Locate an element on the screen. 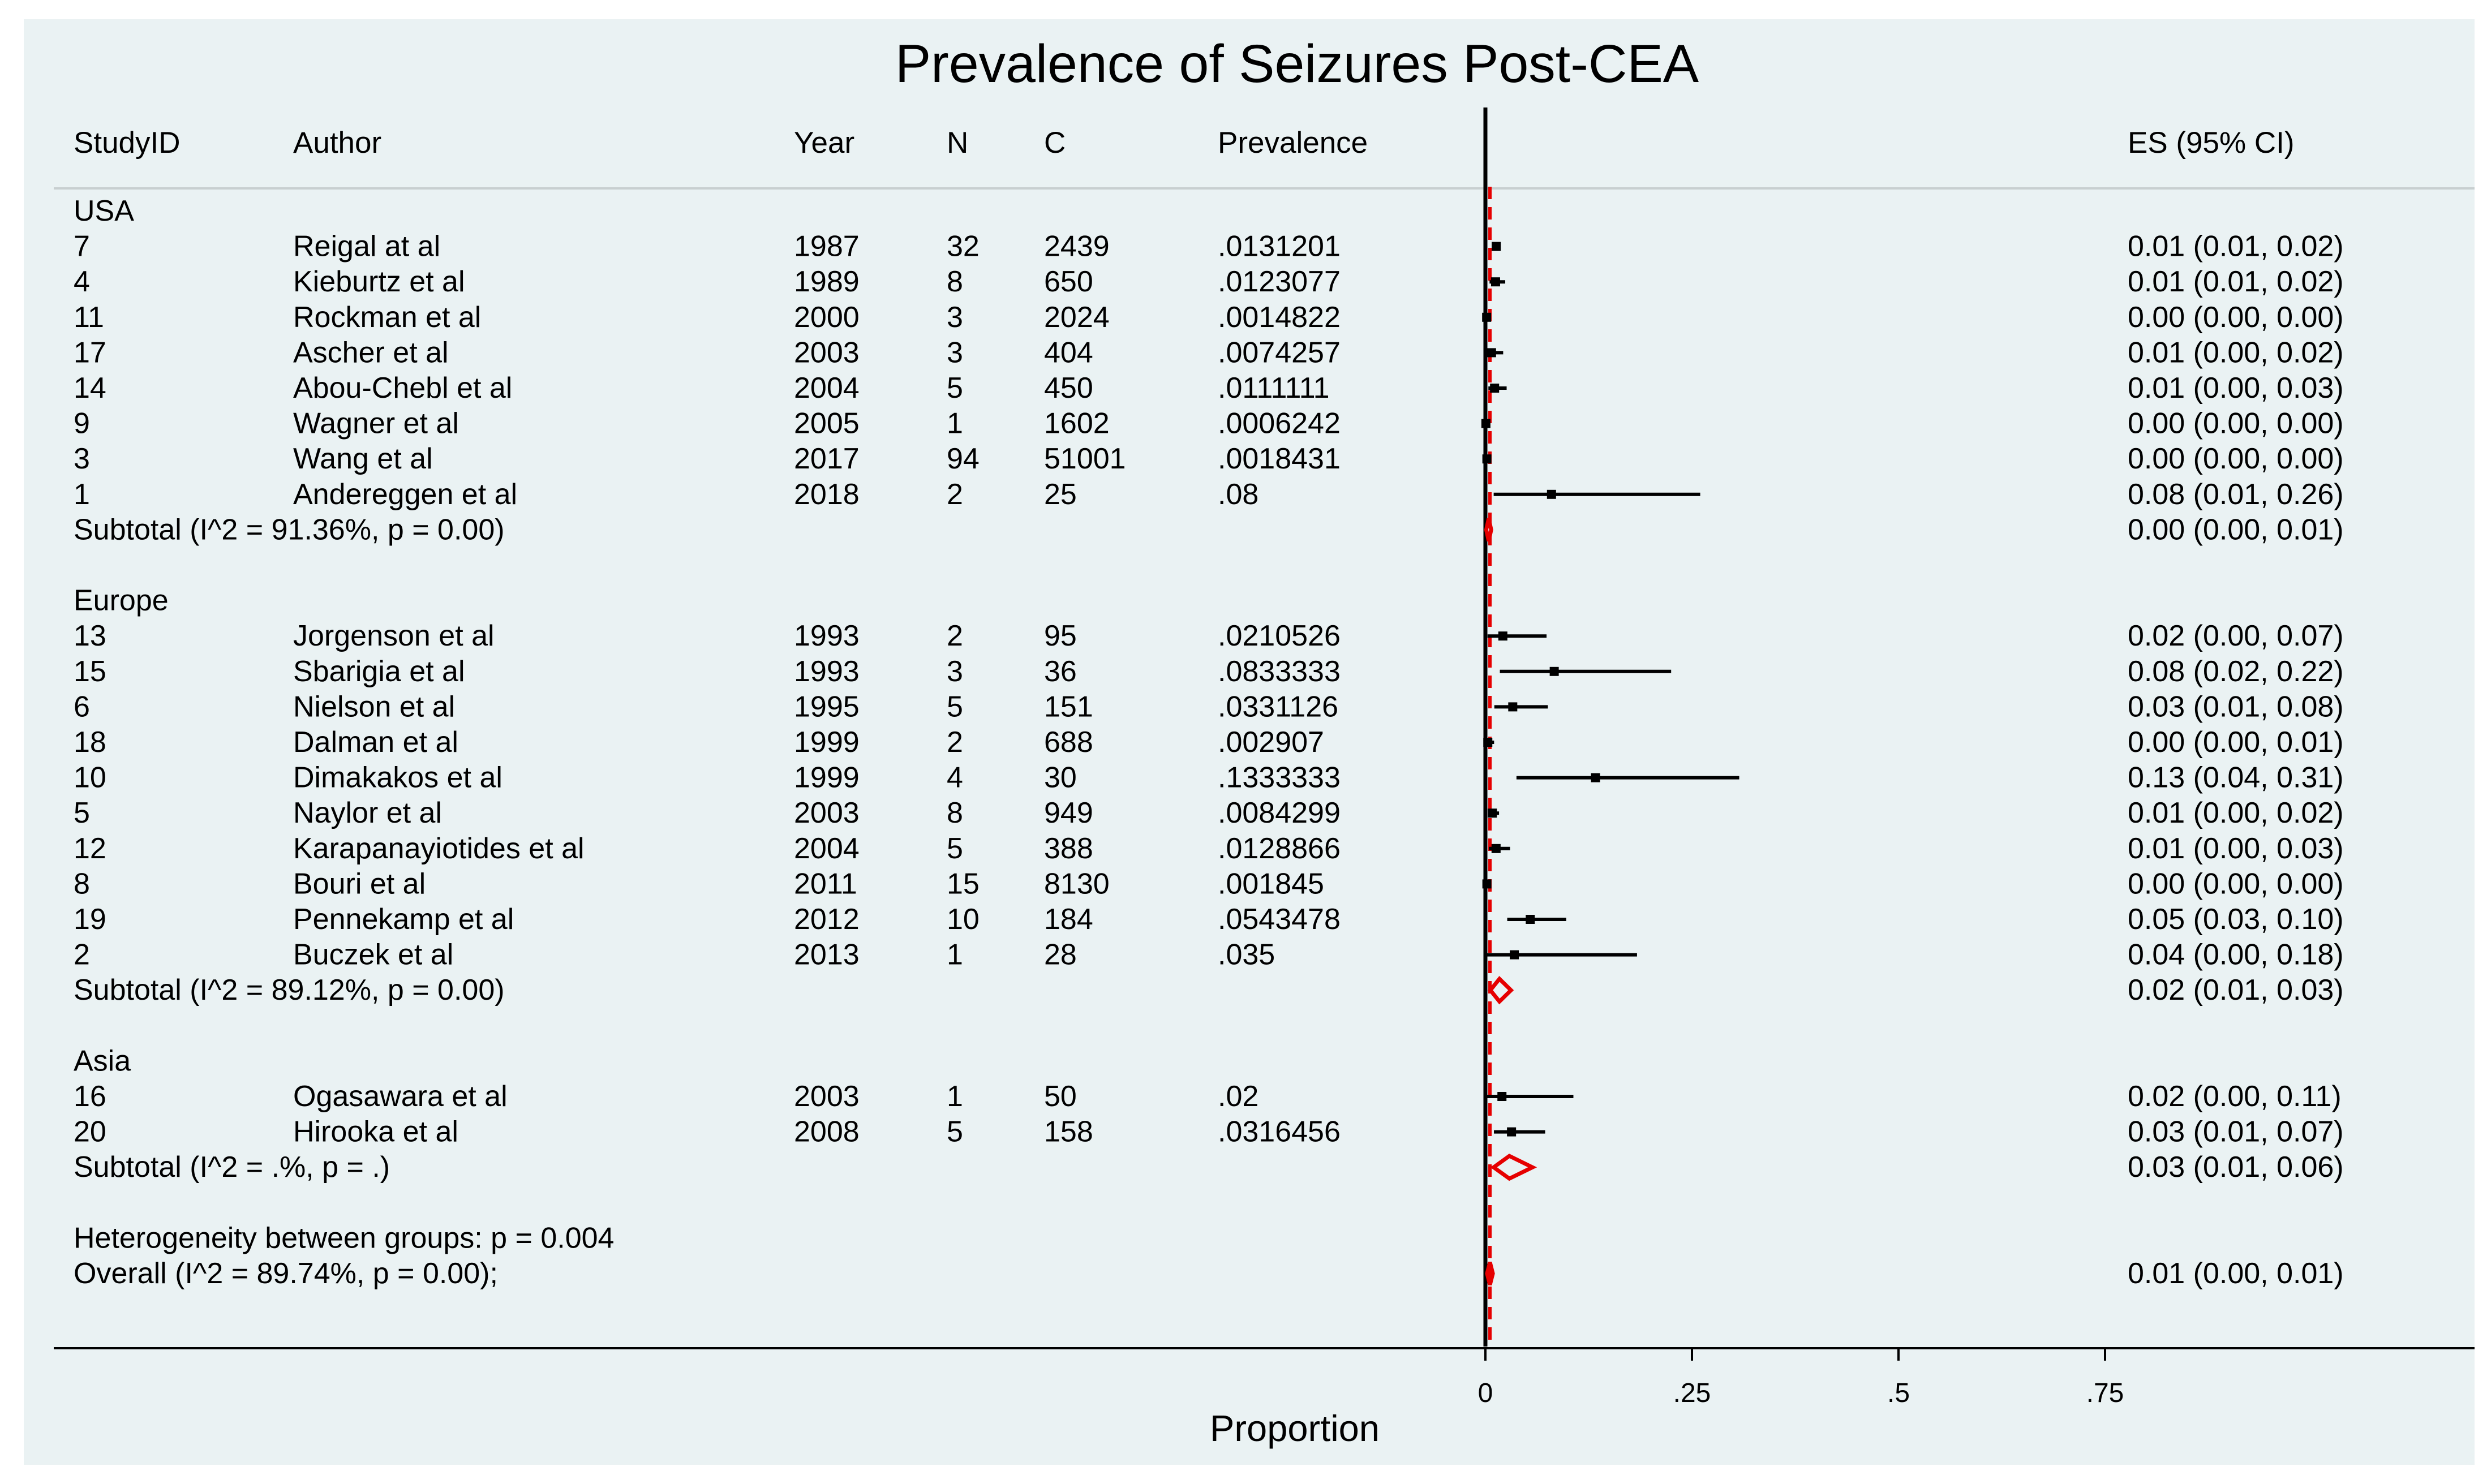 The width and height of the screenshot is (2487, 1484). n-cell: 2 is located at coordinates (955, 636).